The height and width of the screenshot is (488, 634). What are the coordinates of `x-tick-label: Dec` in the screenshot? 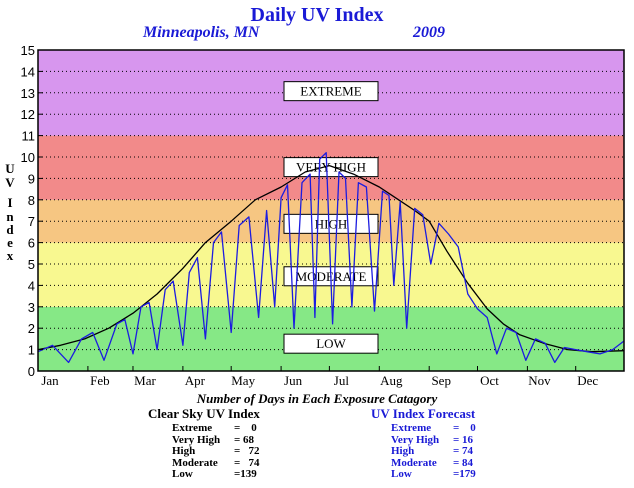 It's located at (587, 380).